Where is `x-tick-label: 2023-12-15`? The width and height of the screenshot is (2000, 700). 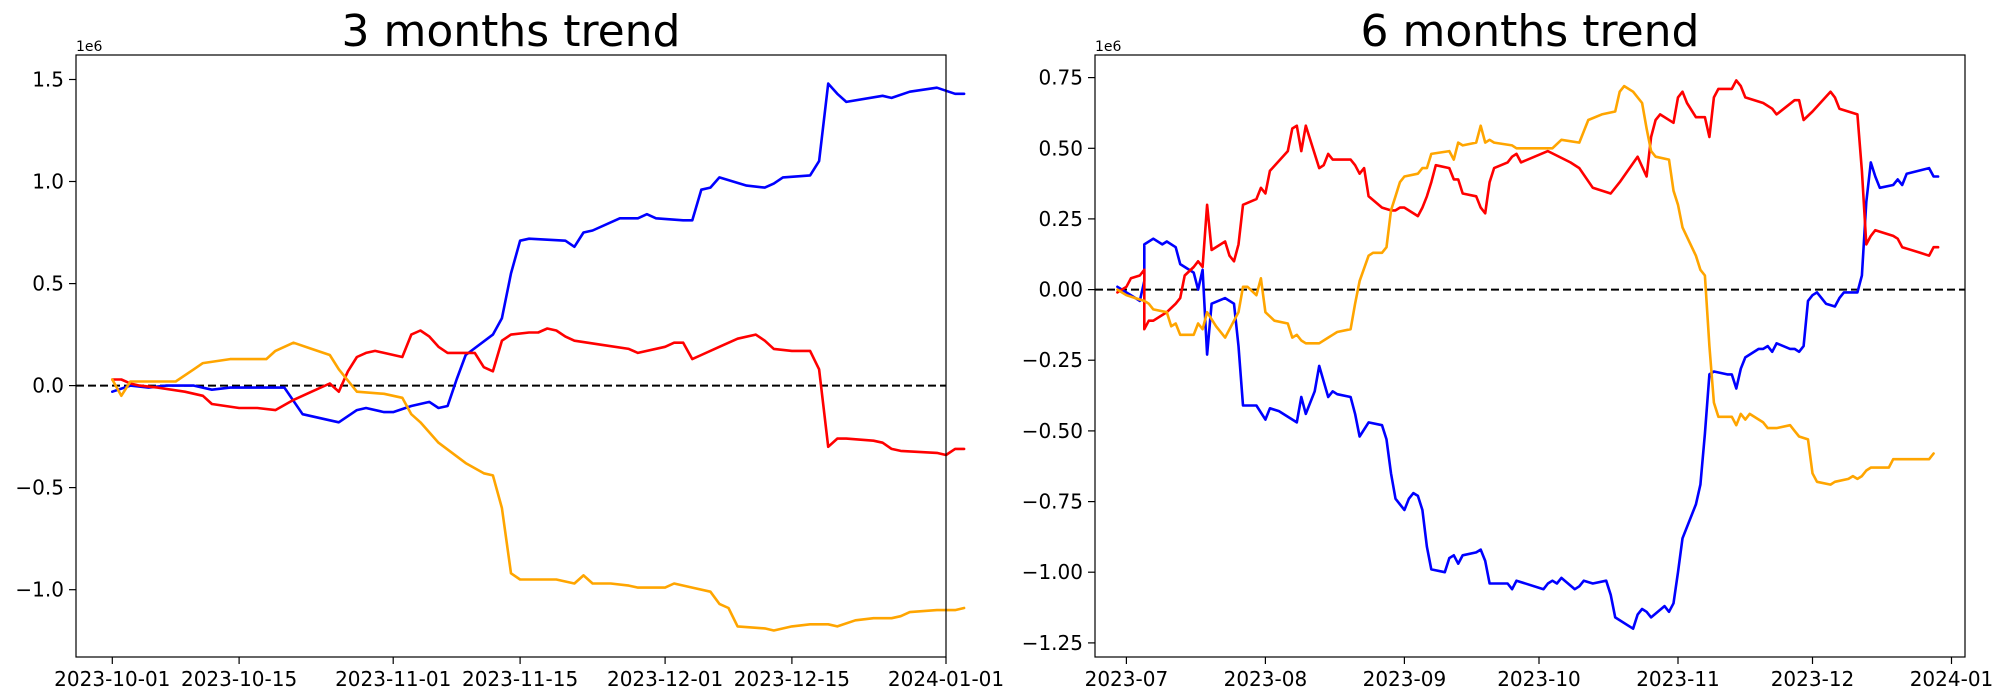 x-tick-label: 2023-12-15 is located at coordinates (792, 679).